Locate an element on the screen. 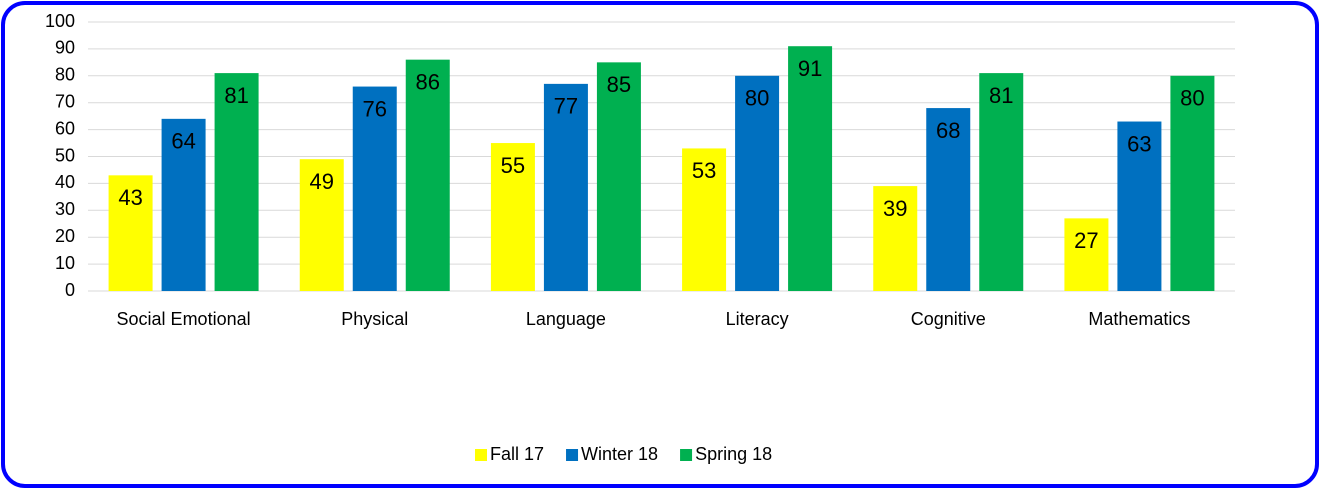  x-tick-label: Literacy is located at coordinates (757, 319).